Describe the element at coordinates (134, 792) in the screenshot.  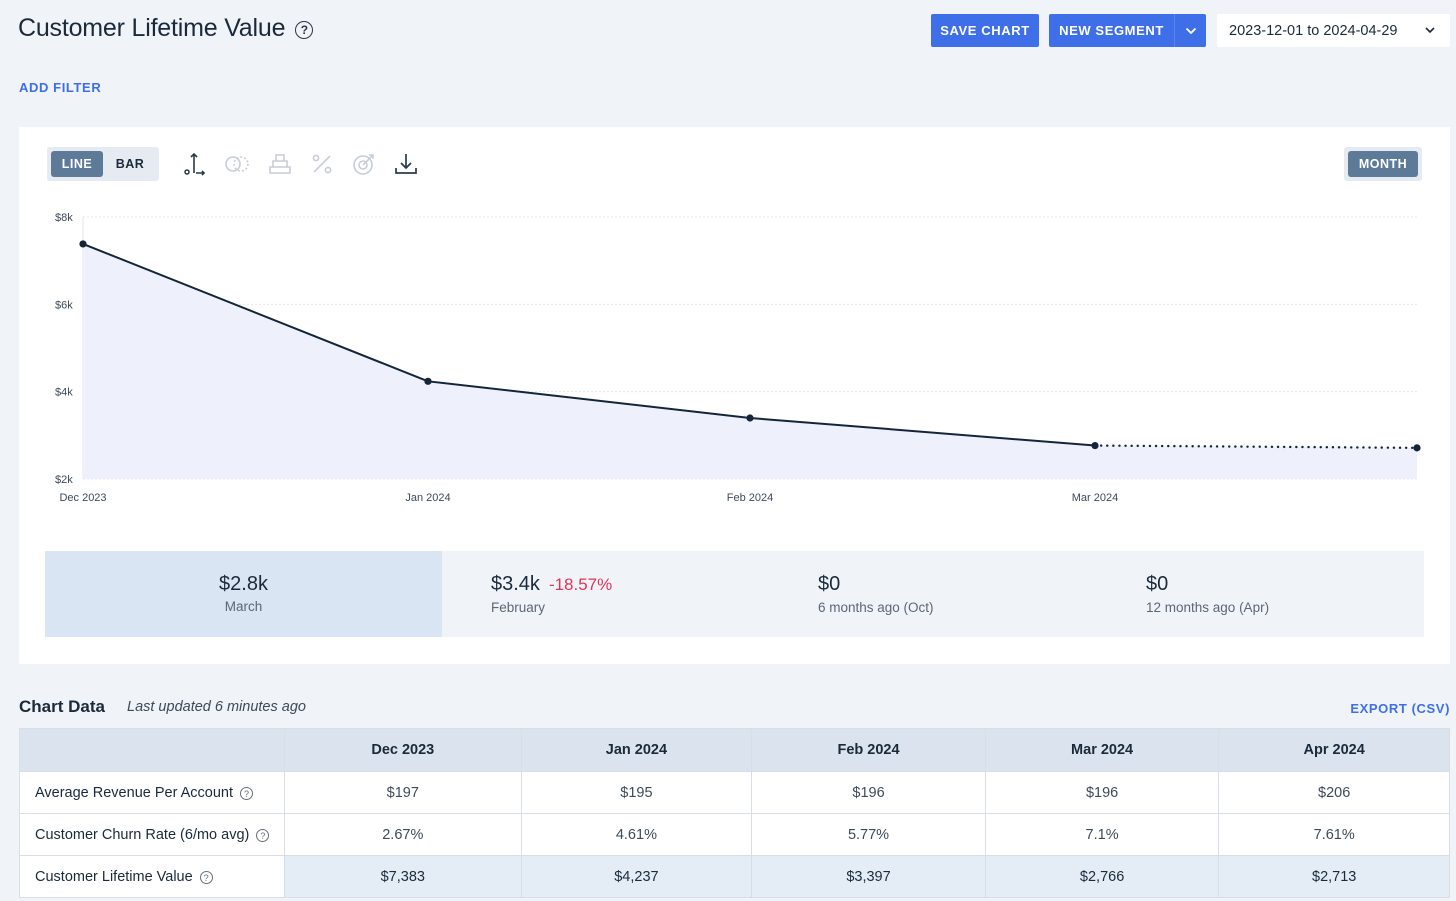
I see `table-row-label-text: Average Revenue Per Account` at that location.